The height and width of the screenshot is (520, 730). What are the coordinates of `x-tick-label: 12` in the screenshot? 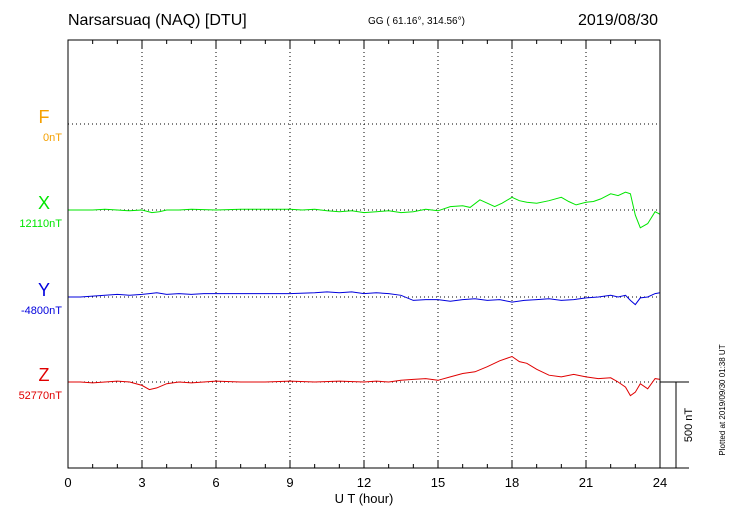 It's located at (364, 482).